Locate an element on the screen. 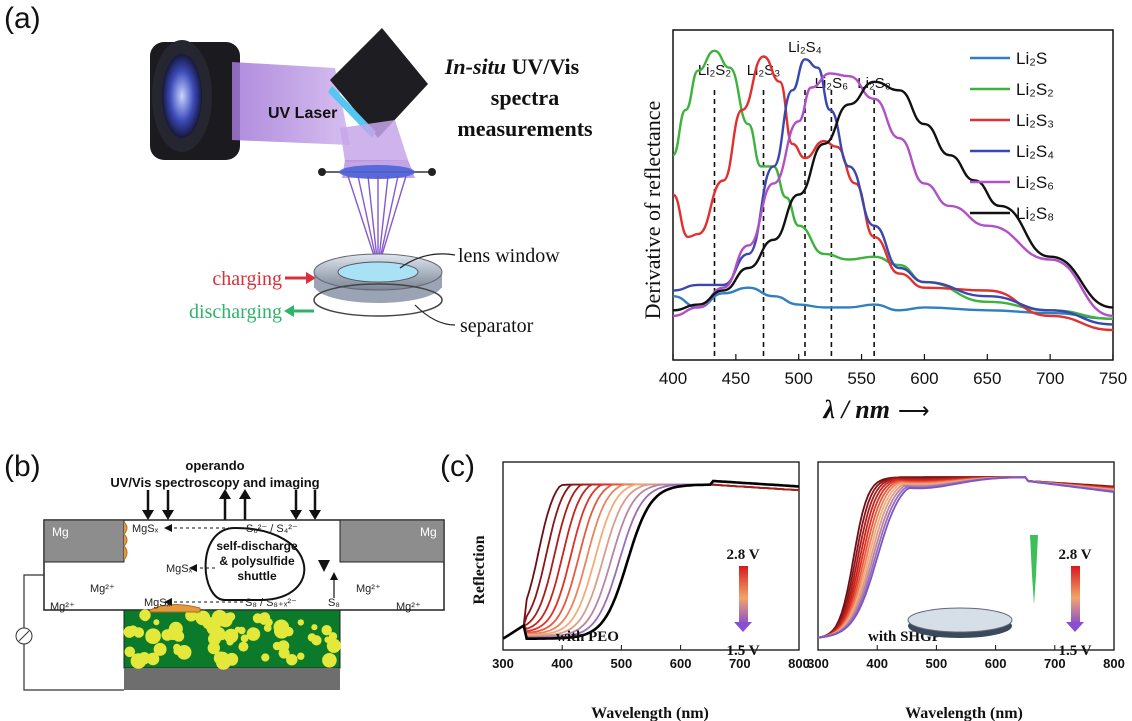  laser-beam is located at coordinates (291, 103).